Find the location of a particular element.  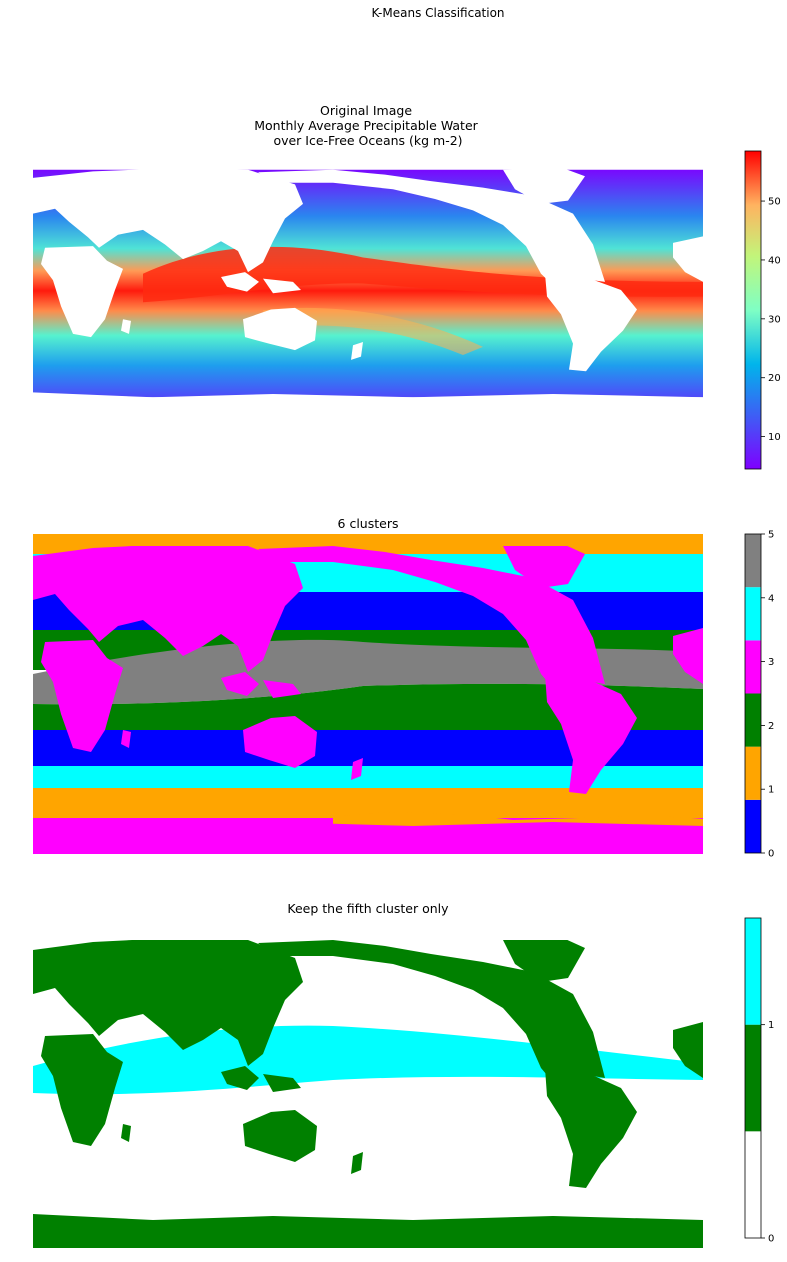

colorbar-2-frame is located at coordinates (753, 693).